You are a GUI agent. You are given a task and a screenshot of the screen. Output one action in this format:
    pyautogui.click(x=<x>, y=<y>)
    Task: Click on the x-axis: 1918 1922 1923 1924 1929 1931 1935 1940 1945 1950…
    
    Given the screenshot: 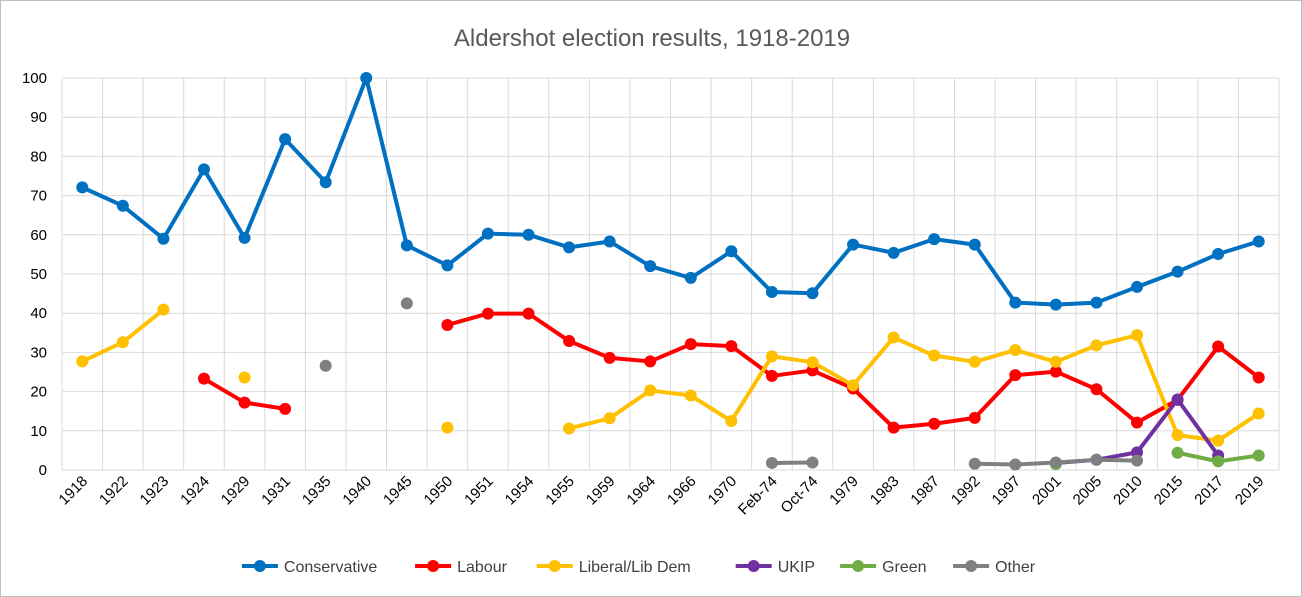 What is the action you would take?
    pyautogui.click(x=667, y=493)
    